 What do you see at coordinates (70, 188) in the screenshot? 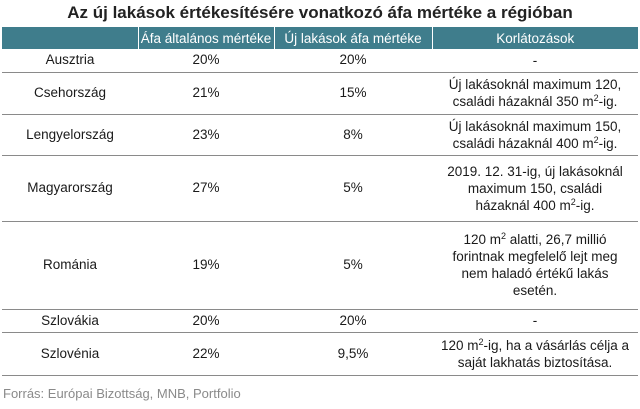
I see `country-cell: Magyarország` at bounding box center [70, 188].